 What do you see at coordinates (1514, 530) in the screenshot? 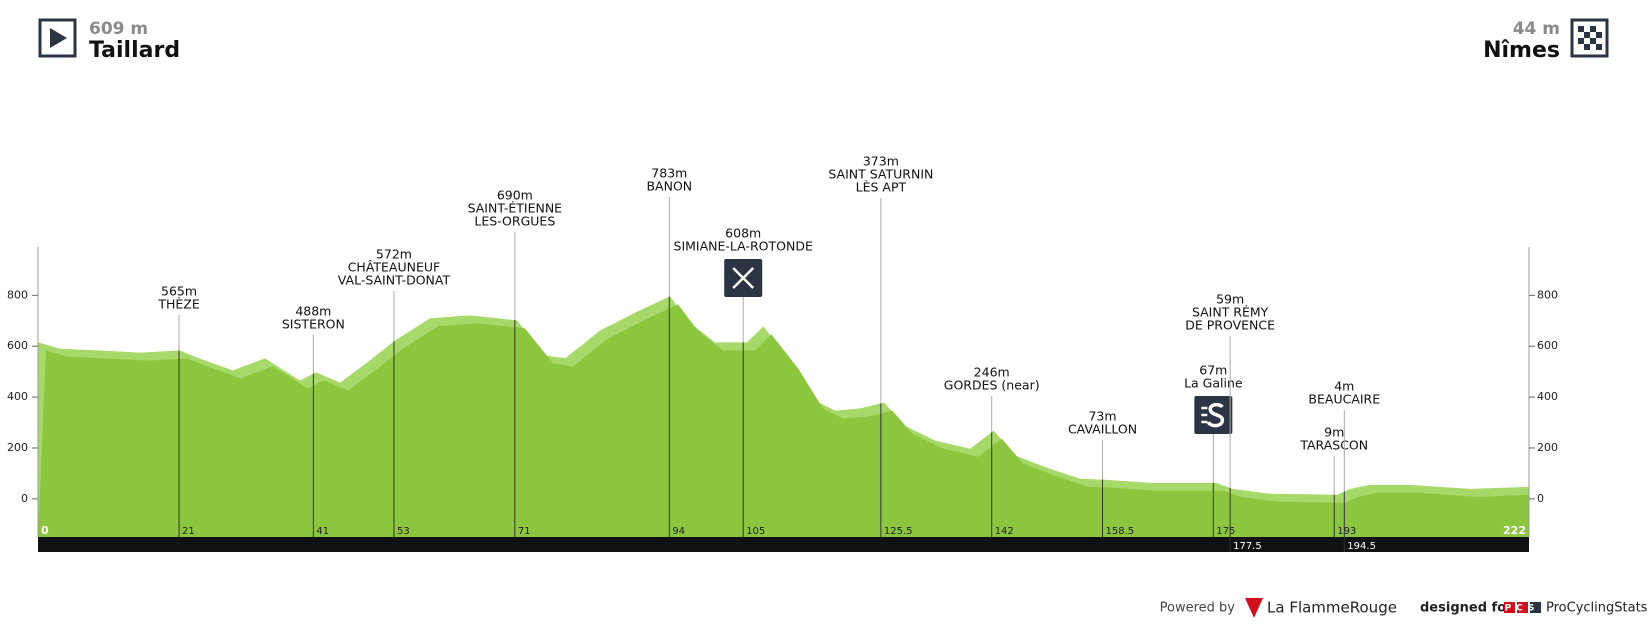
I see `km-label: 222` at bounding box center [1514, 530].